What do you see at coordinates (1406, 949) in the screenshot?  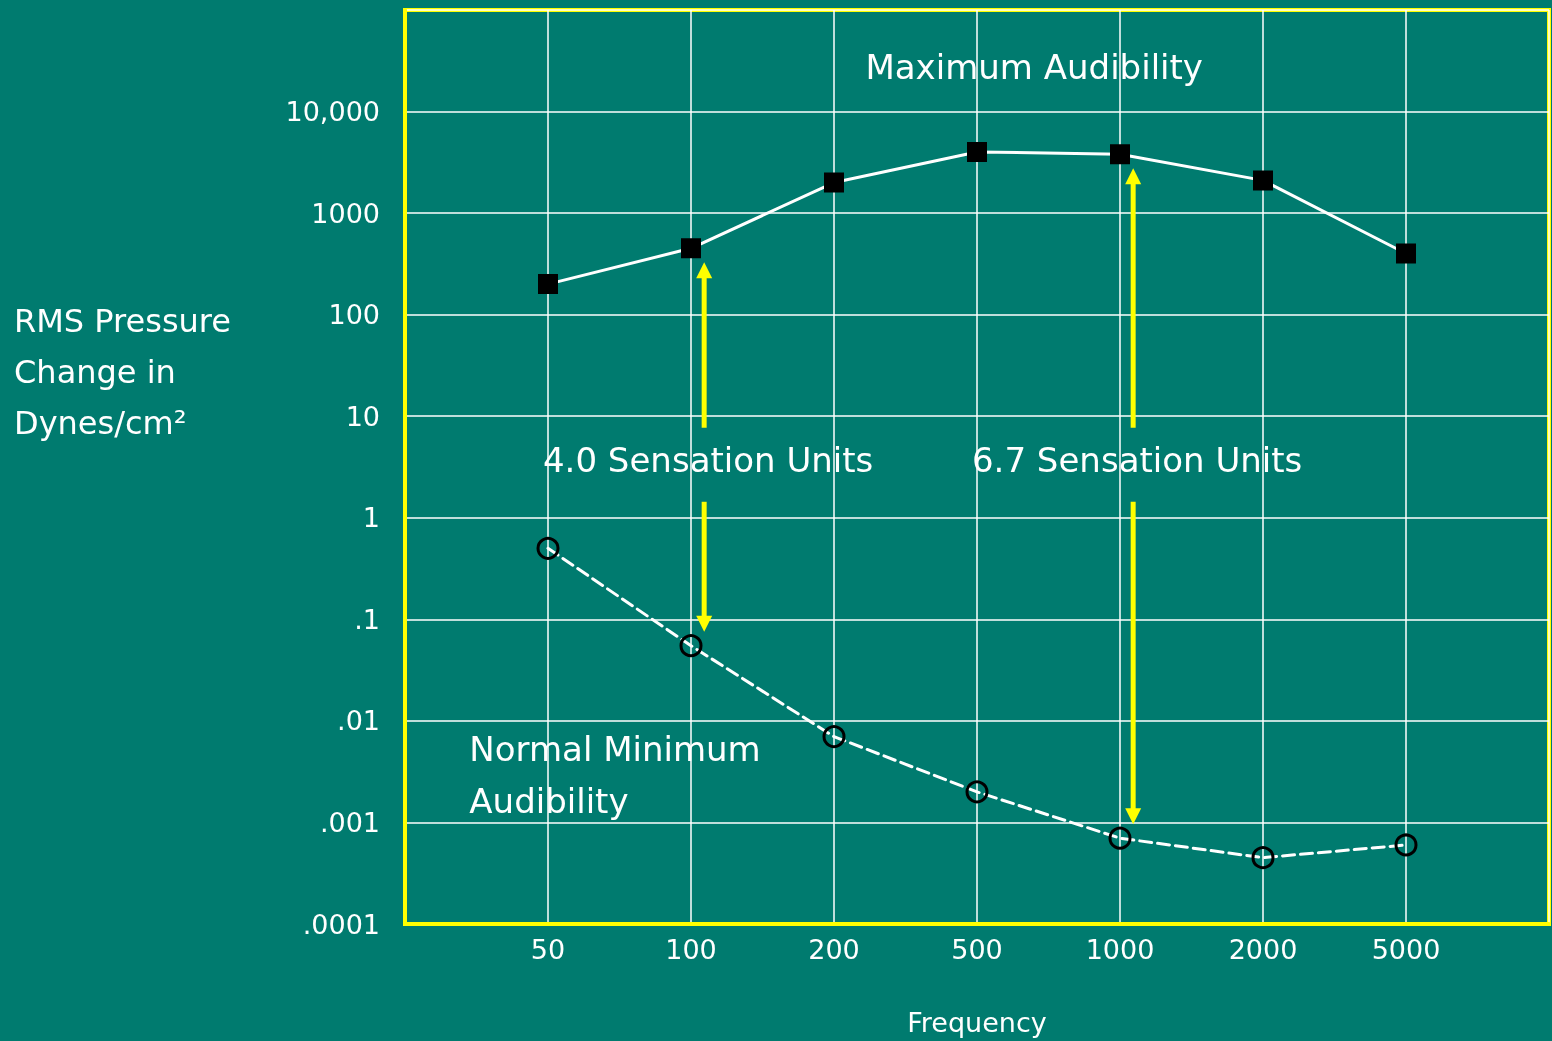 I see `x-tick-label: 5000` at bounding box center [1406, 949].